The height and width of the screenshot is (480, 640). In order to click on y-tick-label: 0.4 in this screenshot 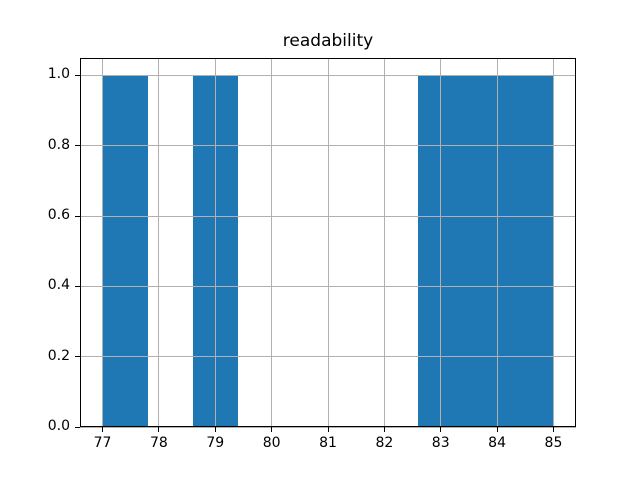, I will do `click(58, 285)`.